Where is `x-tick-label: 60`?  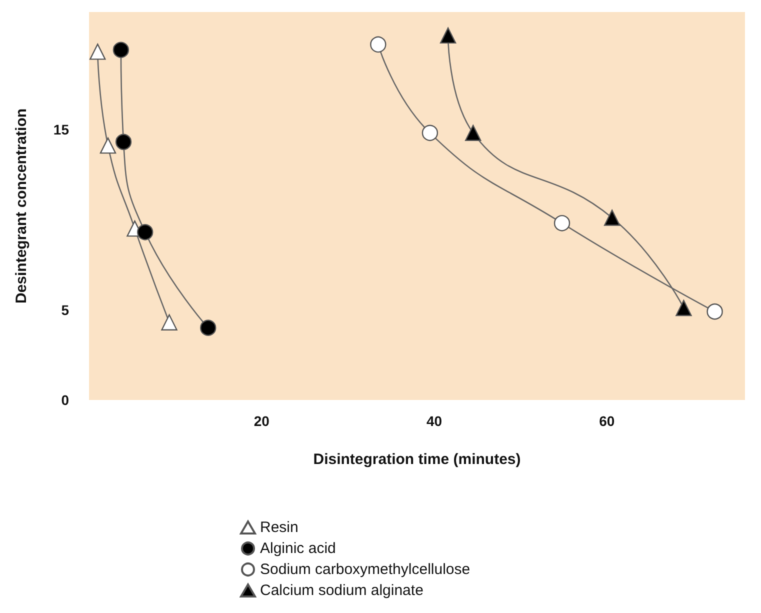
x-tick-label: 60 is located at coordinates (607, 421).